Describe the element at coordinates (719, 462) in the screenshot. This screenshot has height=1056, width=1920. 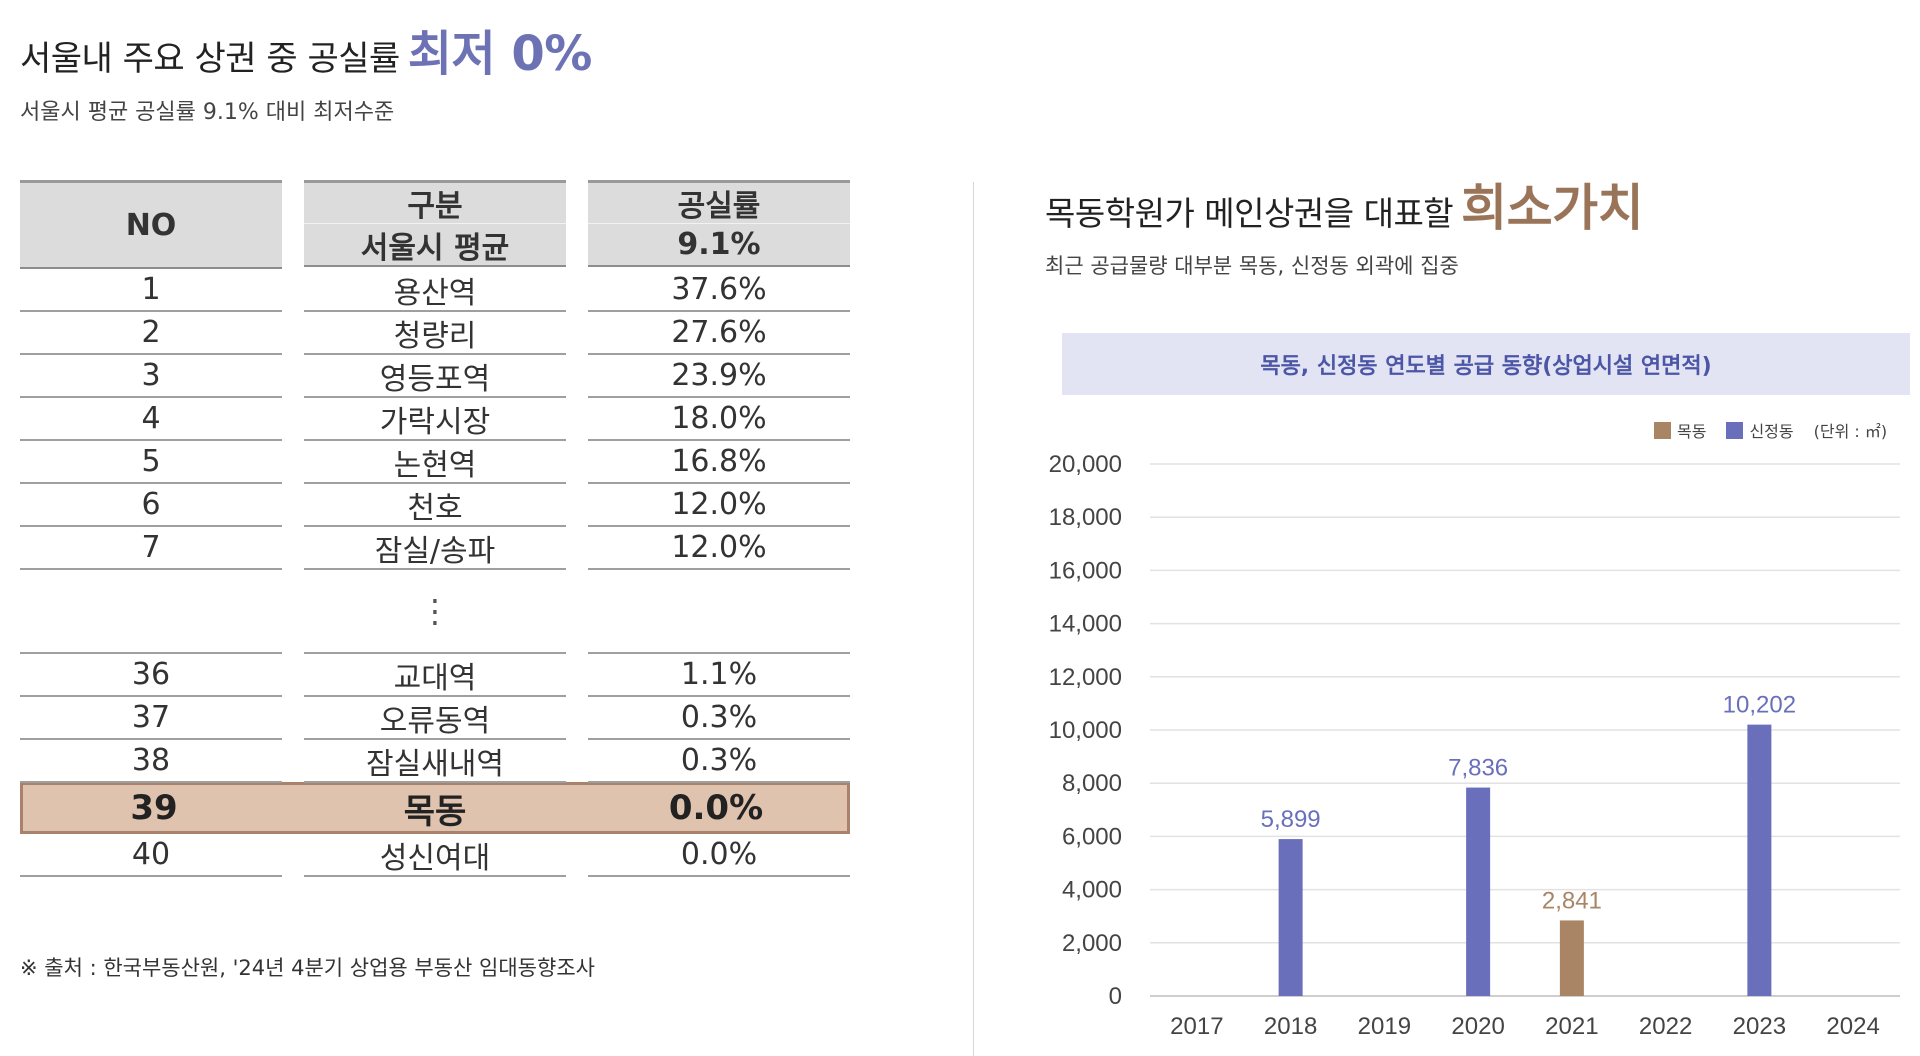
I see `cell-rate: 16.8%` at that location.